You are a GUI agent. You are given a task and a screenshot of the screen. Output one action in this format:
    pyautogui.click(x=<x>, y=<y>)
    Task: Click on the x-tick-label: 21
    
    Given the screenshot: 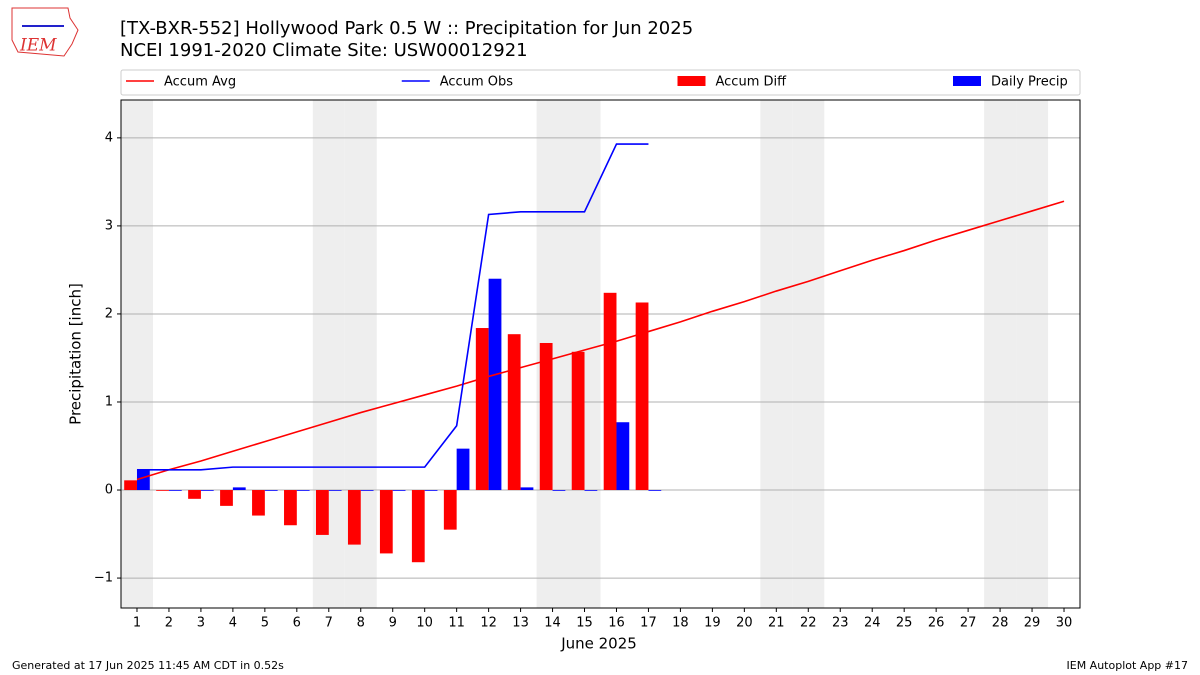 What is the action you would take?
    pyautogui.click(x=776, y=623)
    